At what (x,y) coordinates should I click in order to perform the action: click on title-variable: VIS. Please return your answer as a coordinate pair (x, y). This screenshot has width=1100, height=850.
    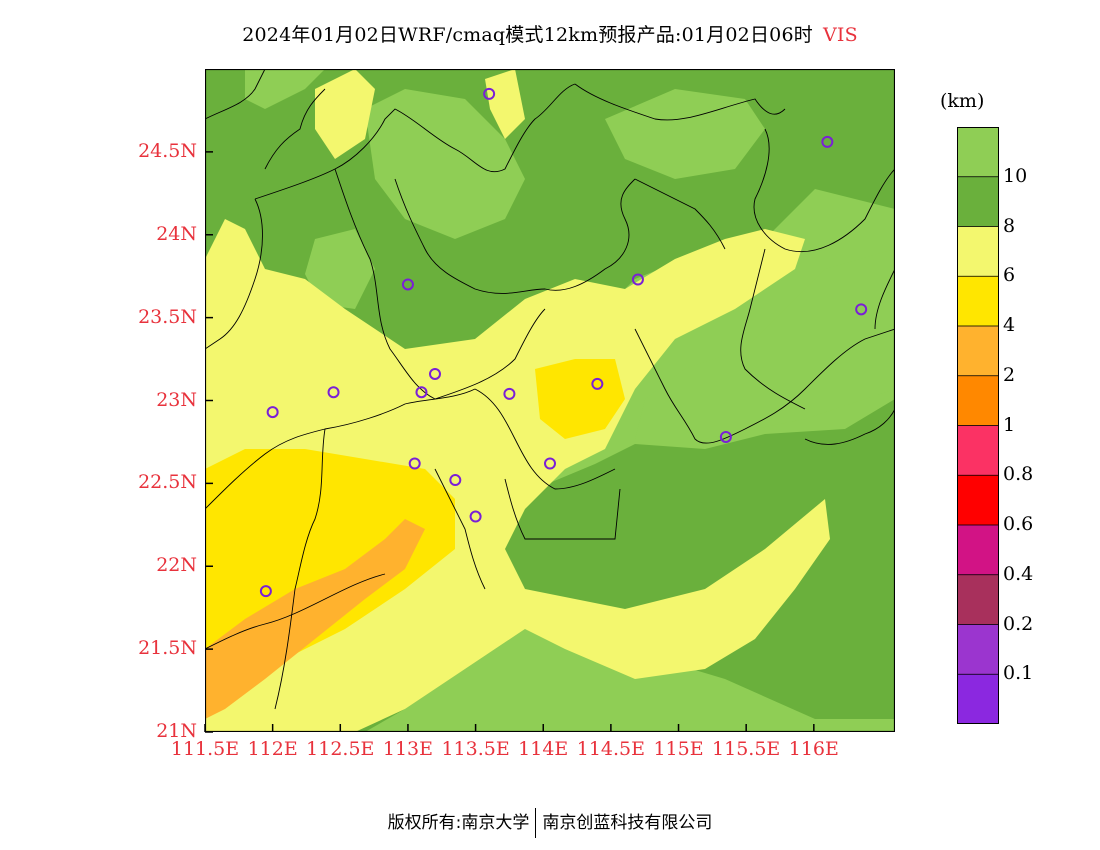
    Looking at the image, I should click on (840, 35).